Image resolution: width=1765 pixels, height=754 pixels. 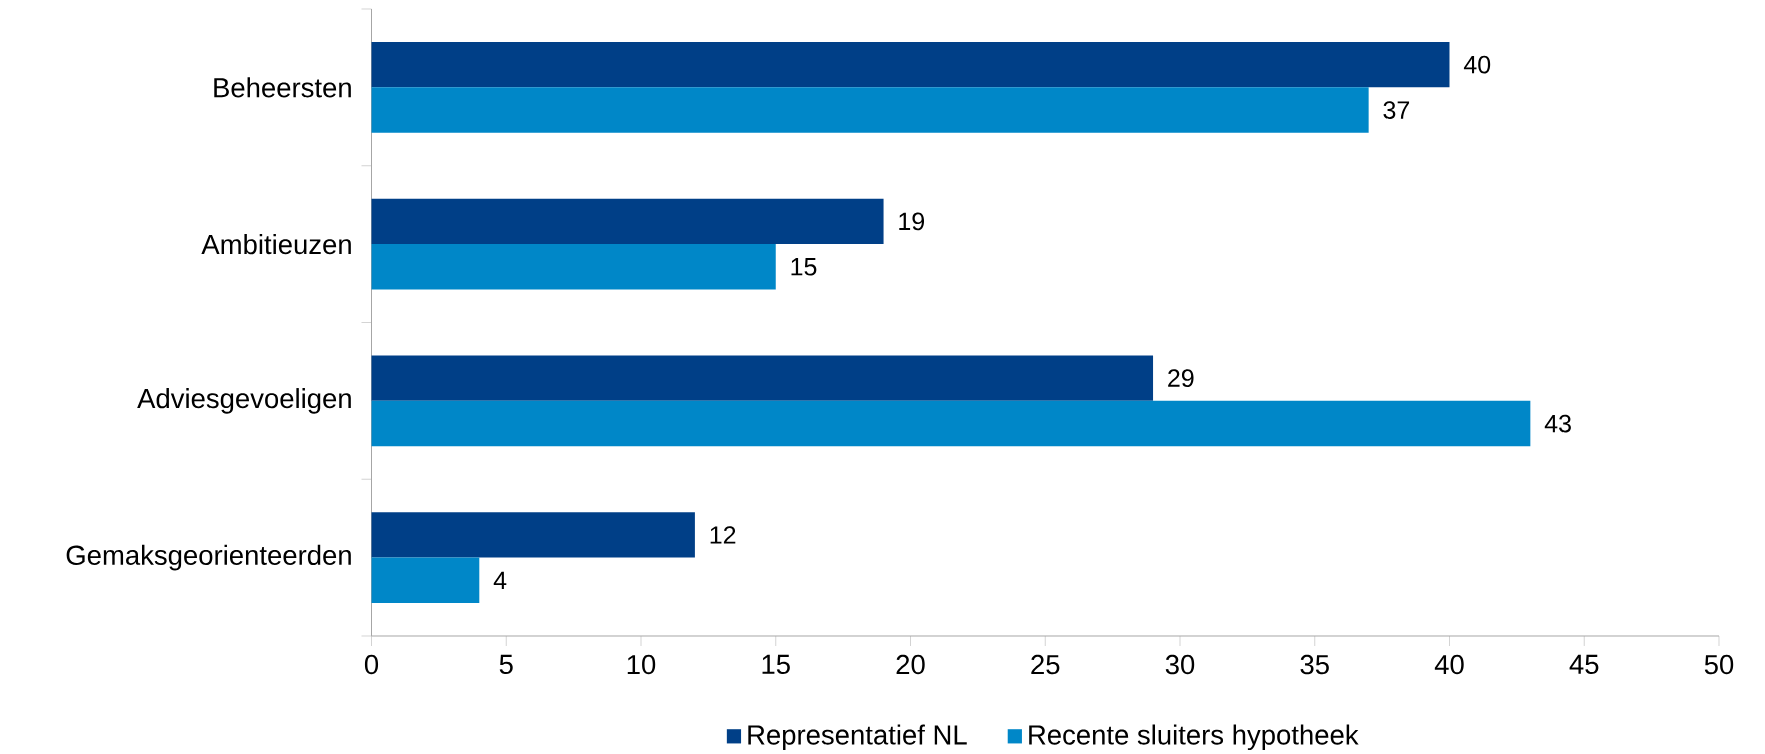 I want to click on data-label: 4, so click(x=500, y=580).